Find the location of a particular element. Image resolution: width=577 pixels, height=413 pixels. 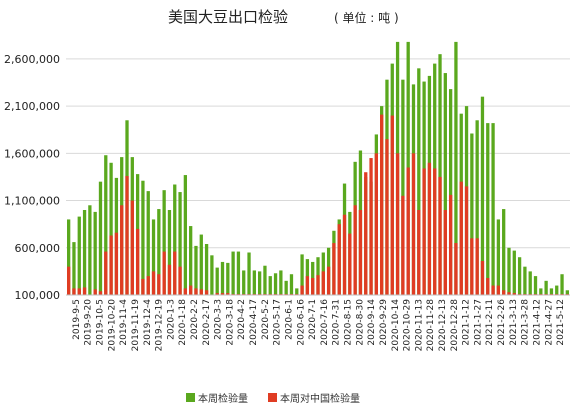

chart-title: 美国大豆出口检验 ( 单位 : 吨 ) is located at coordinates (283, 17).